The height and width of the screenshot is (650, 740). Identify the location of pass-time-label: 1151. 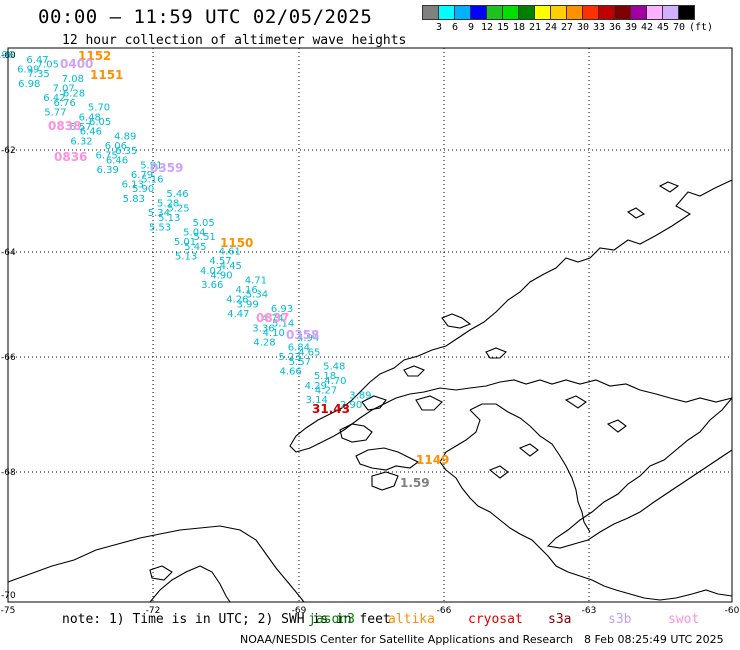
(106, 75).